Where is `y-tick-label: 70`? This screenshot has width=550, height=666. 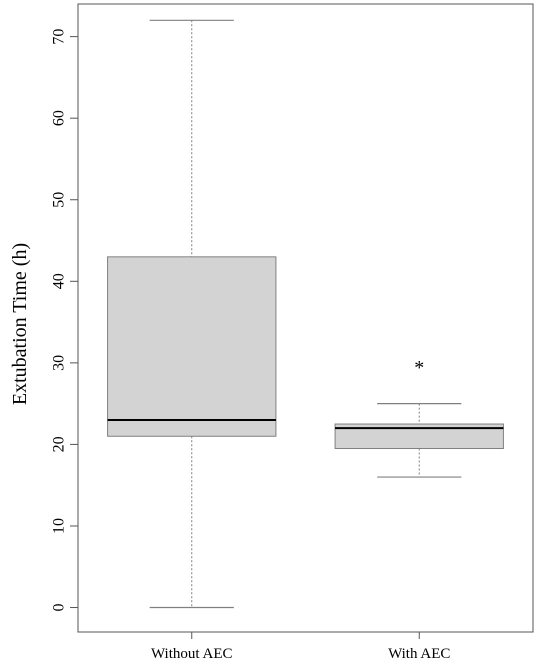
y-tick-label: 70 is located at coordinates (59, 37).